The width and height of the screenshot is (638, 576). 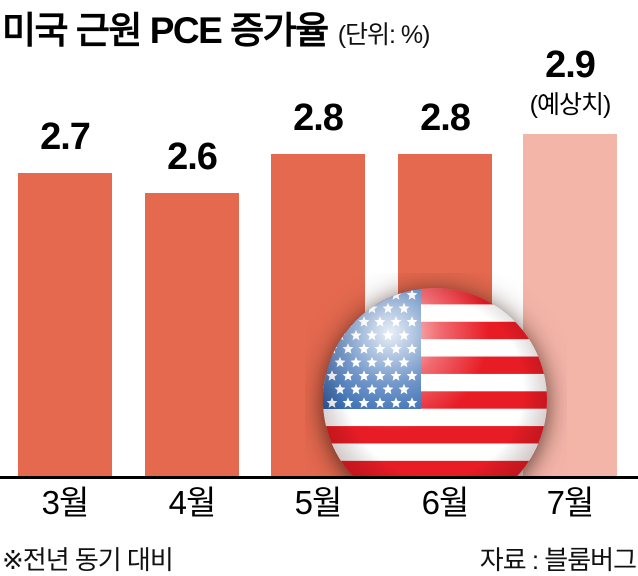 What do you see at coordinates (570, 105) in the screenshot?
I see `forecast-note: (예상치)` at bounding box center [570, 105].